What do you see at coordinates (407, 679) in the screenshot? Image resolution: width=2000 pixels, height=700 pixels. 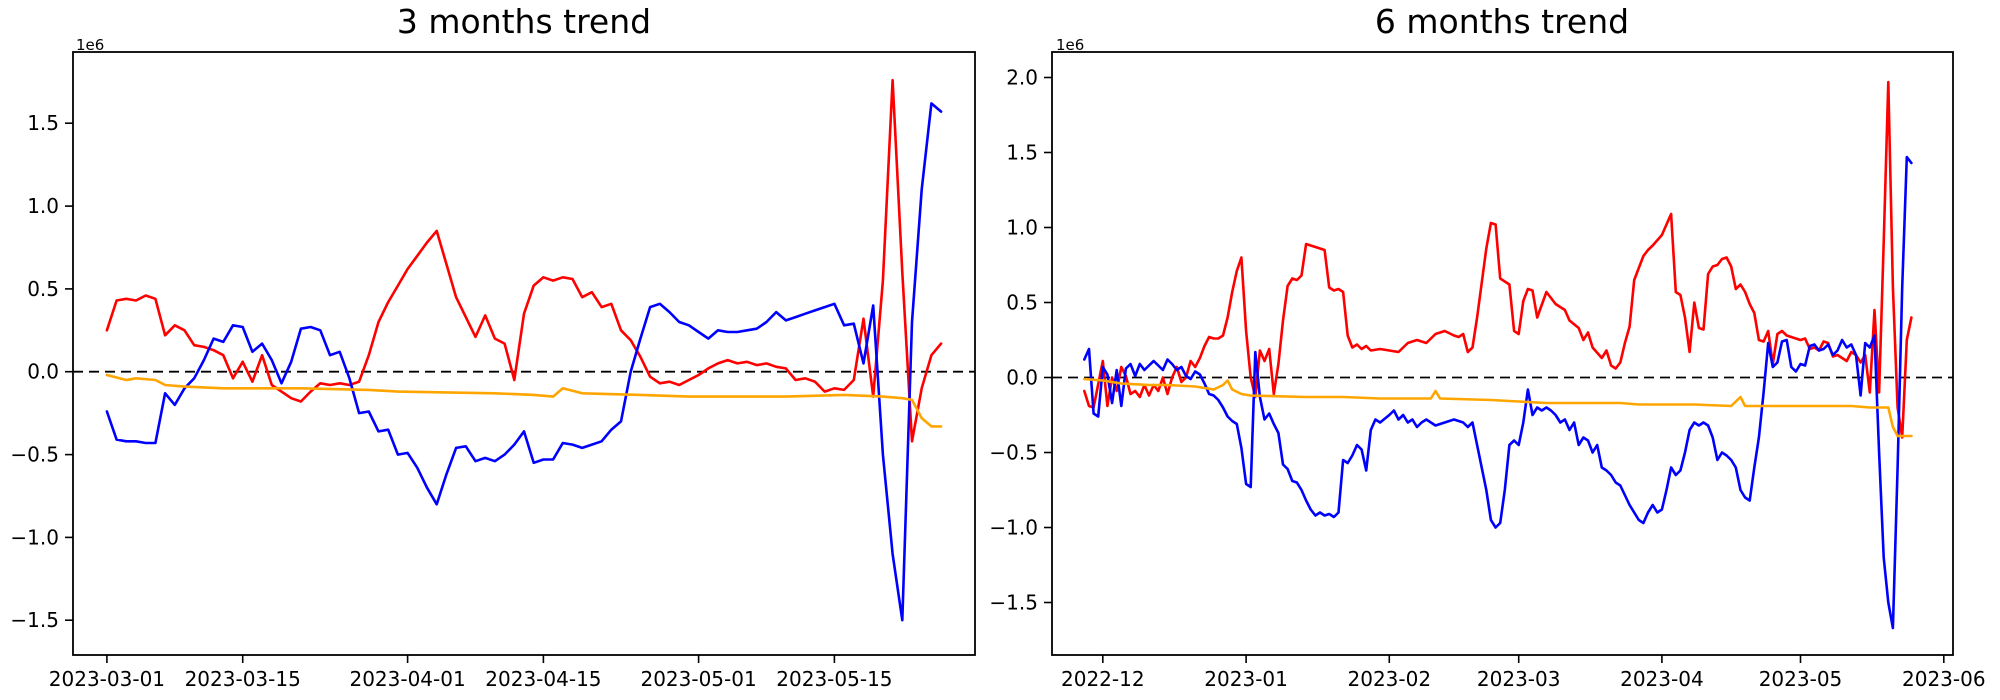 I see `x-tick-label: 2023-04-01` at bounding box center [407, 679].